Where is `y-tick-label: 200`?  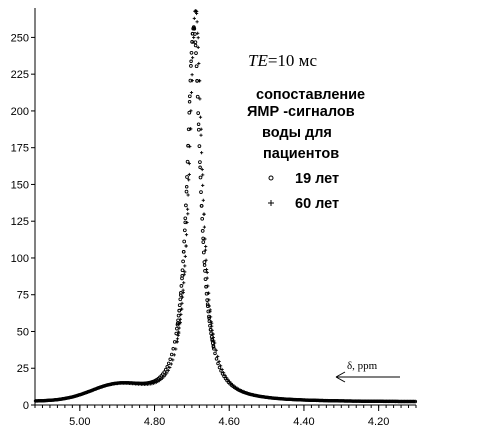
y-tick-label: 200 is located at coordinates (20, 112).